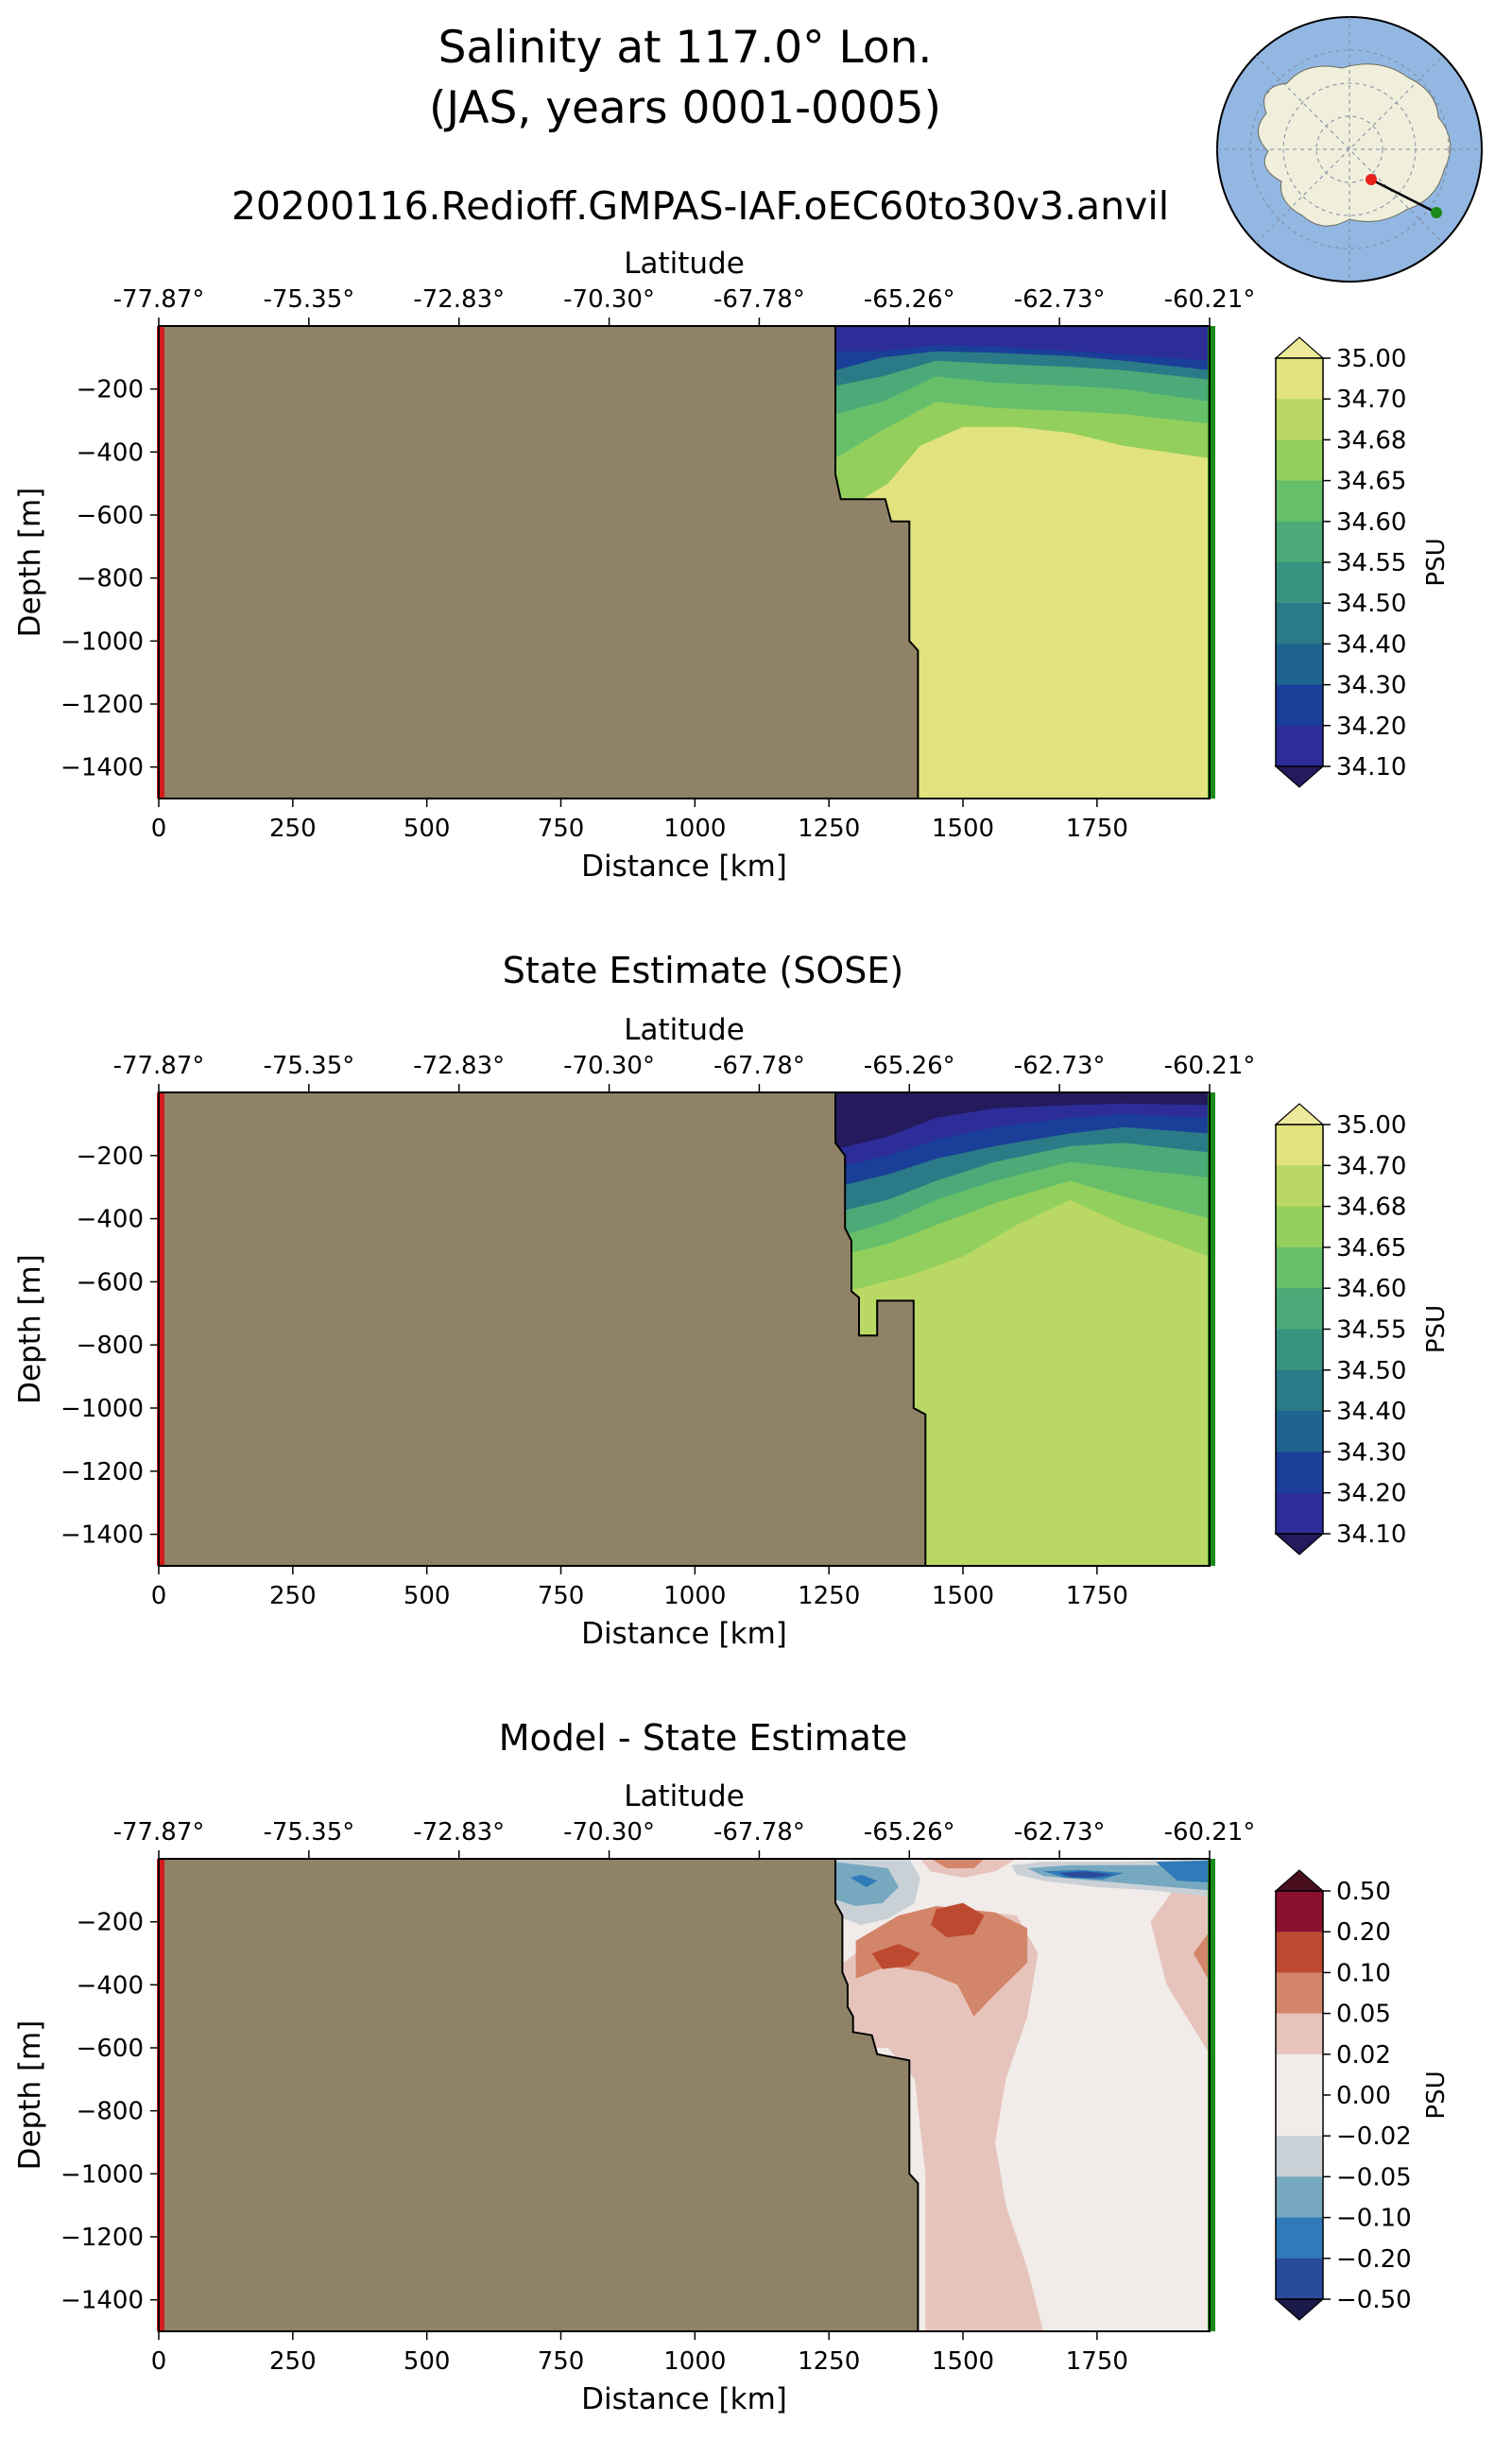 Image resolution: width=1512 pixels, height=2457 pixels. Describe the element at coordinates (1363, 2015) in the screenshot. I see `colorbar-tick-label: 0.05` at that location.